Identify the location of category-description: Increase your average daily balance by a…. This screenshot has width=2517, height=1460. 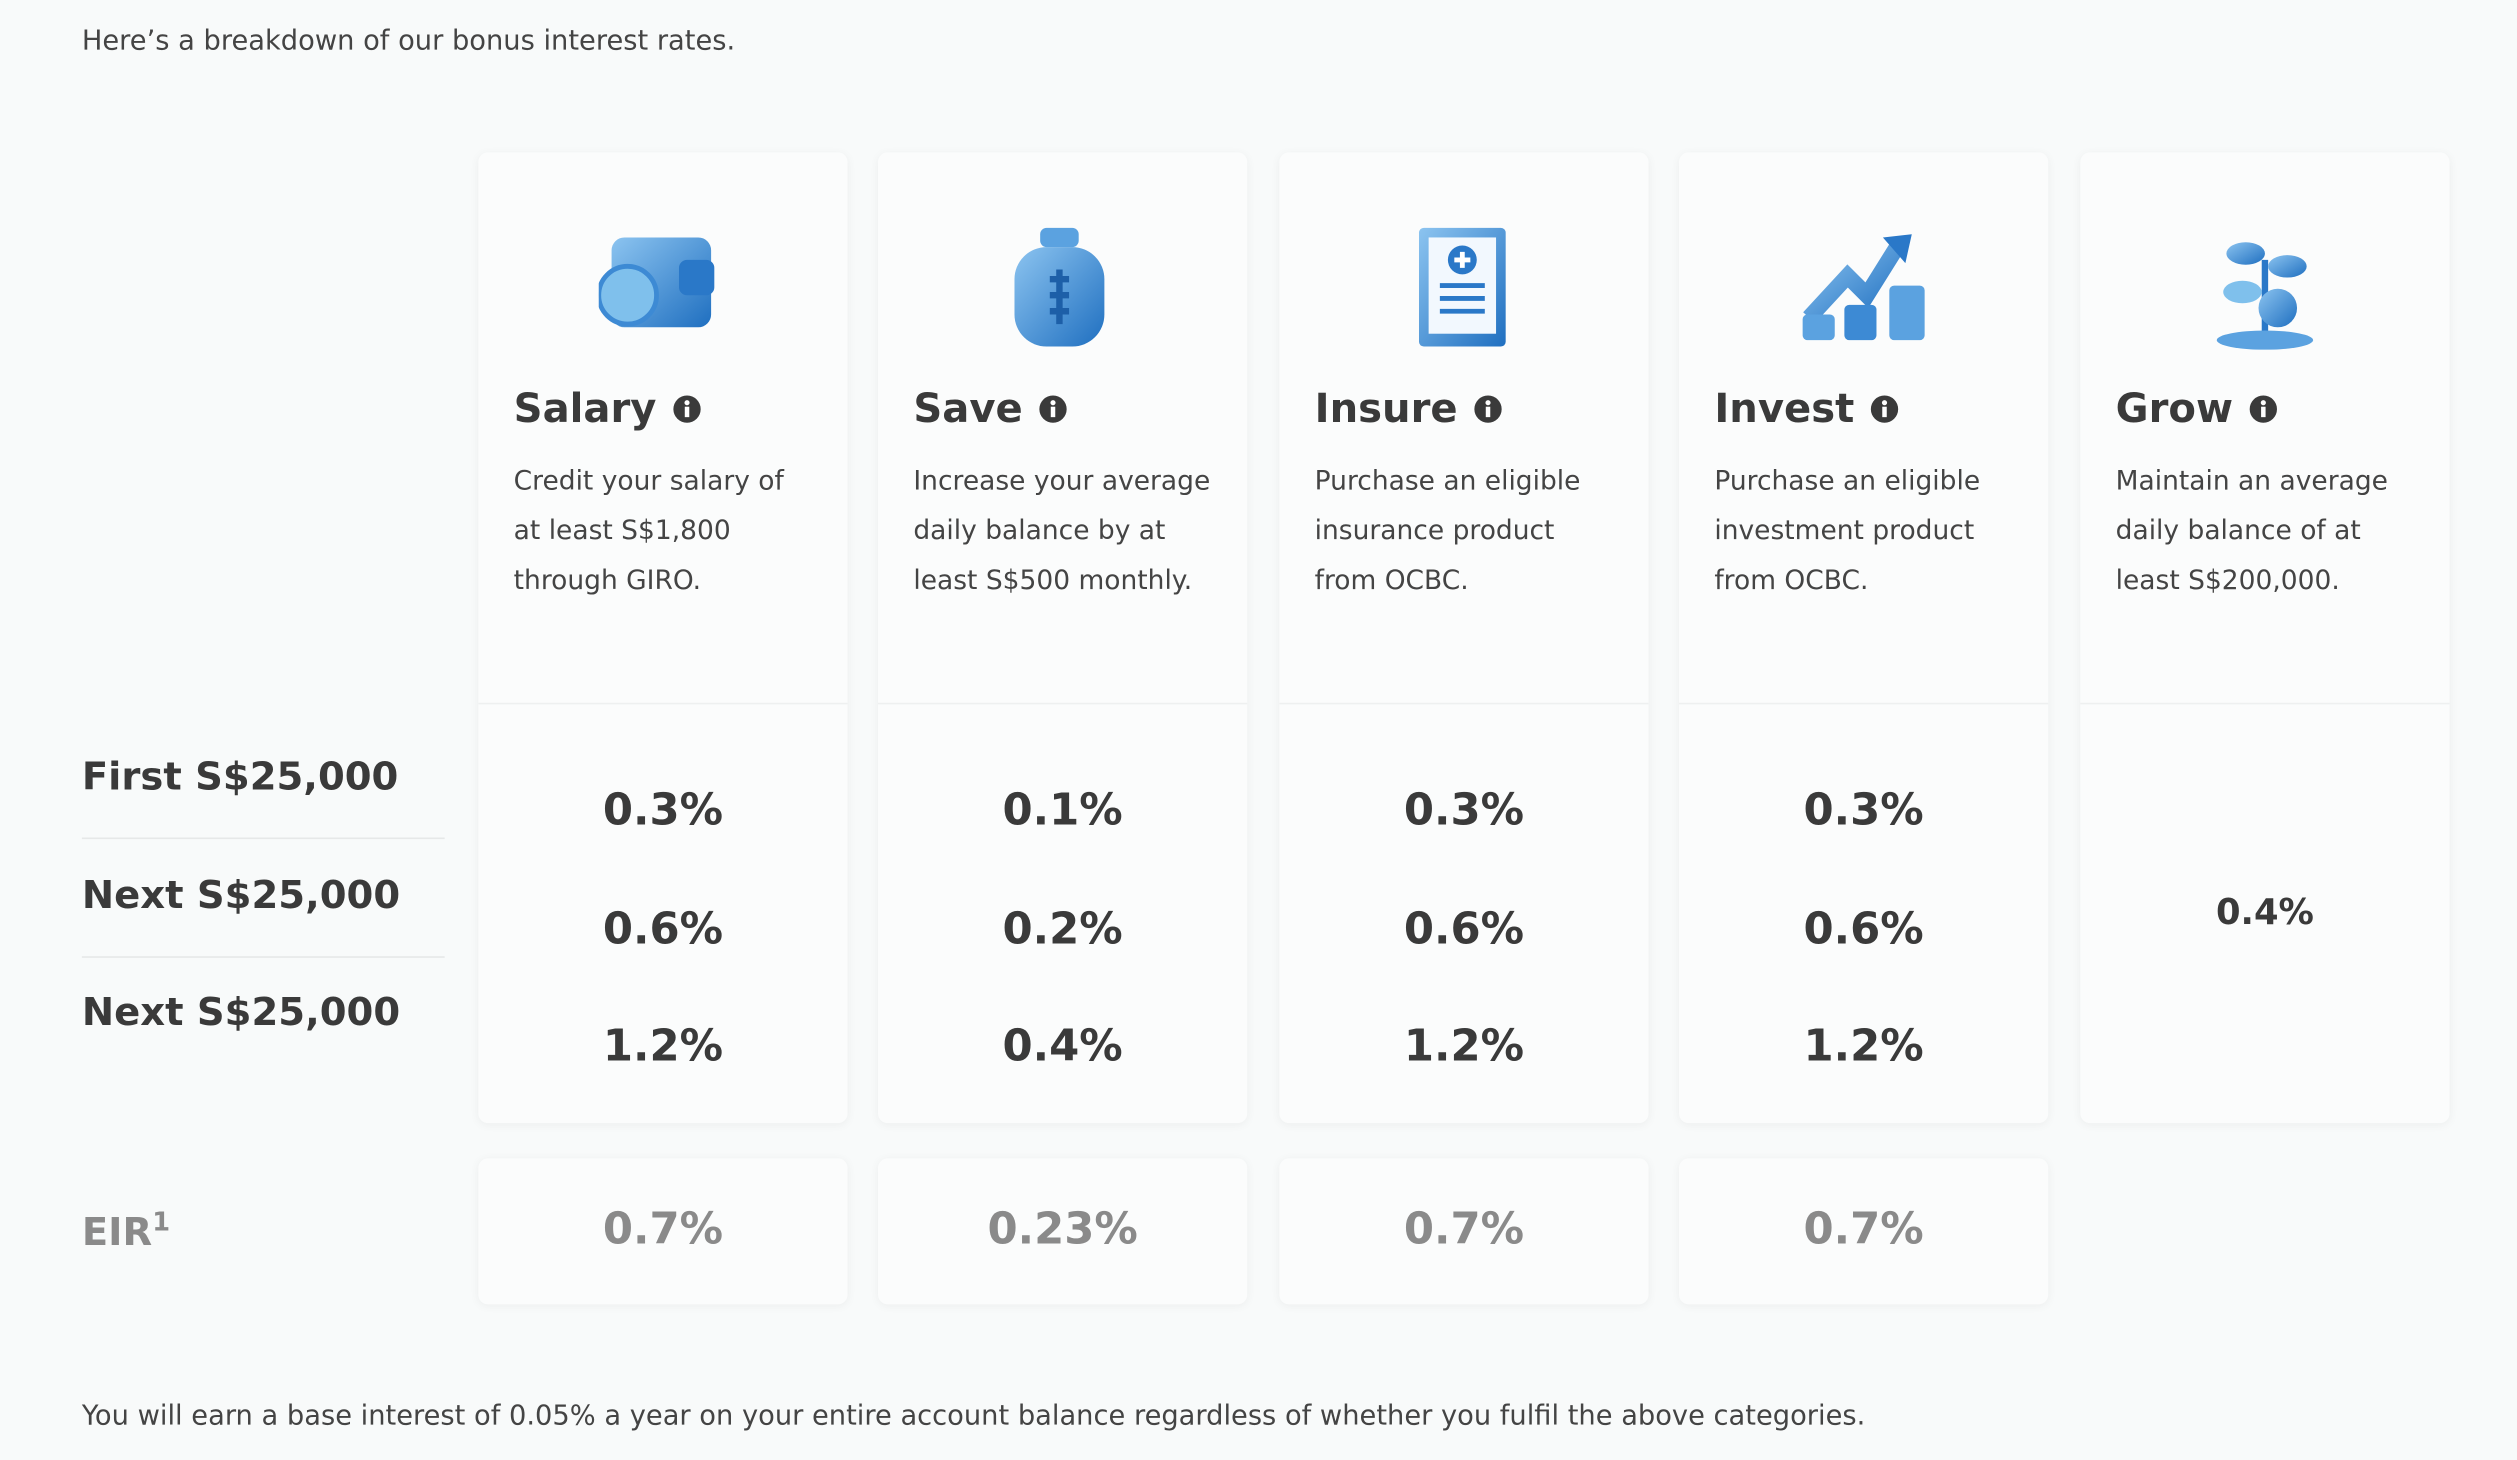
(1062, 530).